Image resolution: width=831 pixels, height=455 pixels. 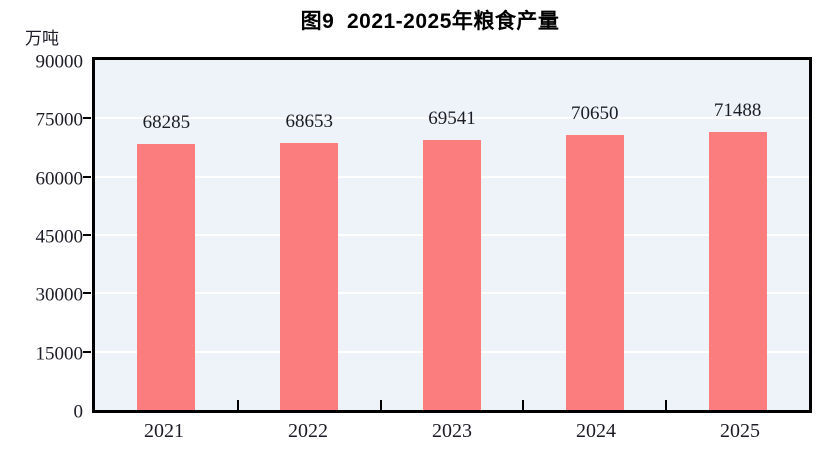 I want to click on chart-title: 图9 2021-2025年粮食产量, so click(x=430, y=21).